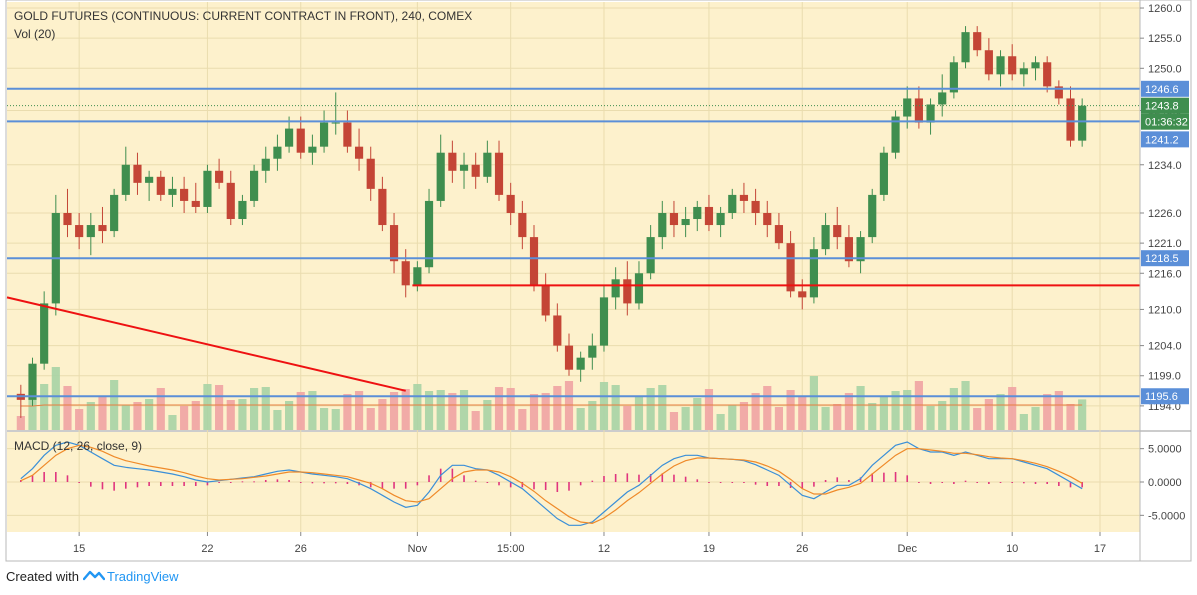 The height and width of the screenshot is (595, 1197). Describe the element at coordinates (206, 344) in the screenshot. I see `trend-line` at that location.